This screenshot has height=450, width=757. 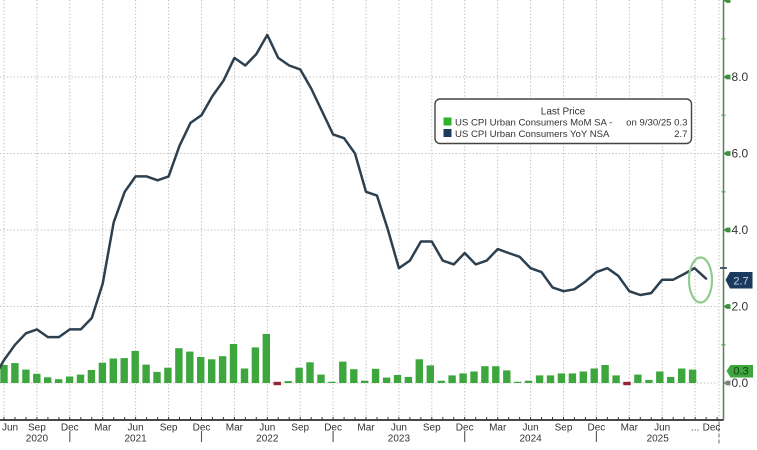 What do you see at coordinates (740, 77) in the screenshot?
I see `svg-text: 8.0` at bounding box center [740, 77].